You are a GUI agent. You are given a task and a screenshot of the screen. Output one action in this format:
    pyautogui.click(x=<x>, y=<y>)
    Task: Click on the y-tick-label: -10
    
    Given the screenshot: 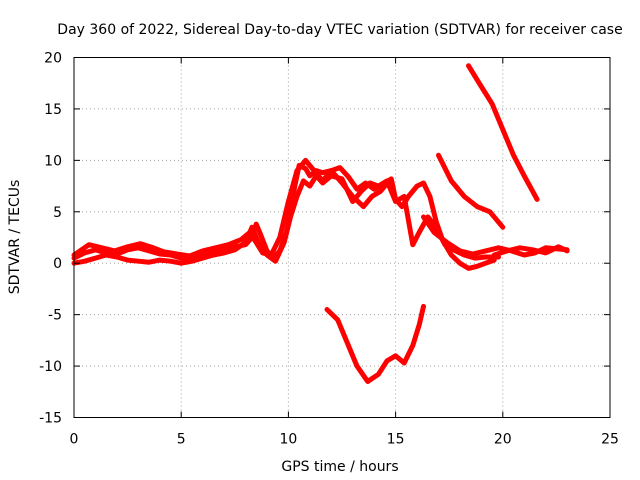 What is the action you would take?
    pyautogui.click(x=50, y=367)
    